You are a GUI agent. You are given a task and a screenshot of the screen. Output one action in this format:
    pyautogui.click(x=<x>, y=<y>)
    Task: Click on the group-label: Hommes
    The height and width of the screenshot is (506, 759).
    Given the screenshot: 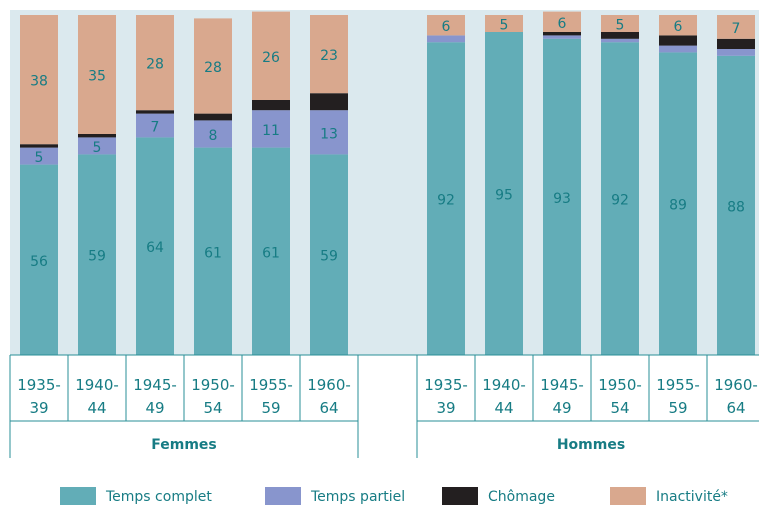 What is the action you would take?
    pyautogui.click(x=591, y=445)
    